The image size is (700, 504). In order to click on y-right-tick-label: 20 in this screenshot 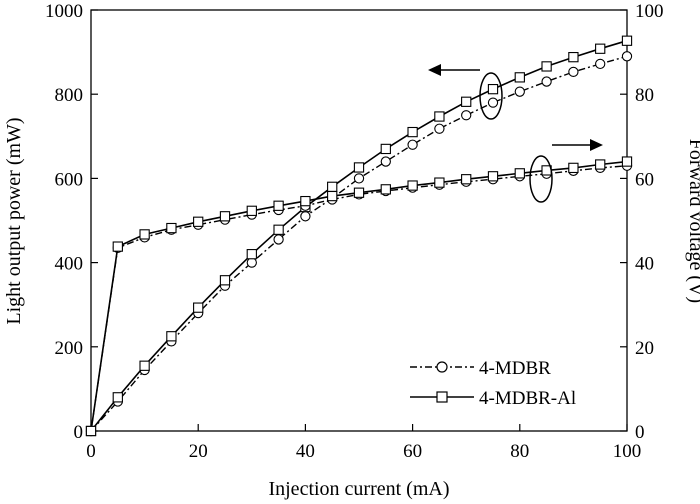, I will do `click(644, 348)`.